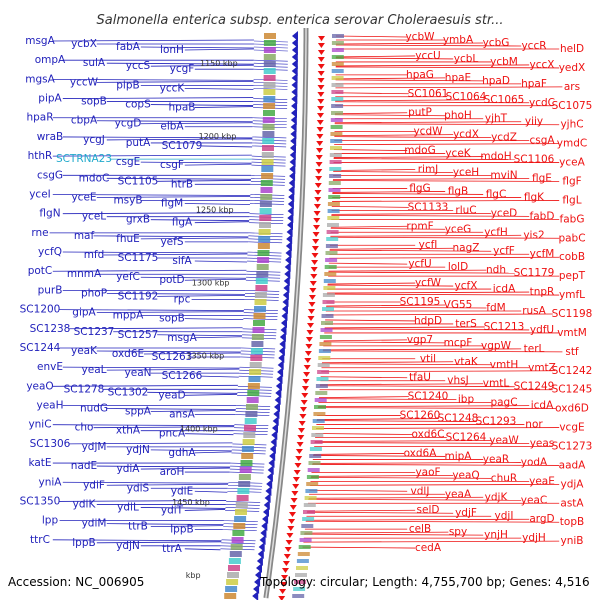 The height and width of the screenshot is (600, 600). I want to click on gene-label-right: argD, so click(541, 519).